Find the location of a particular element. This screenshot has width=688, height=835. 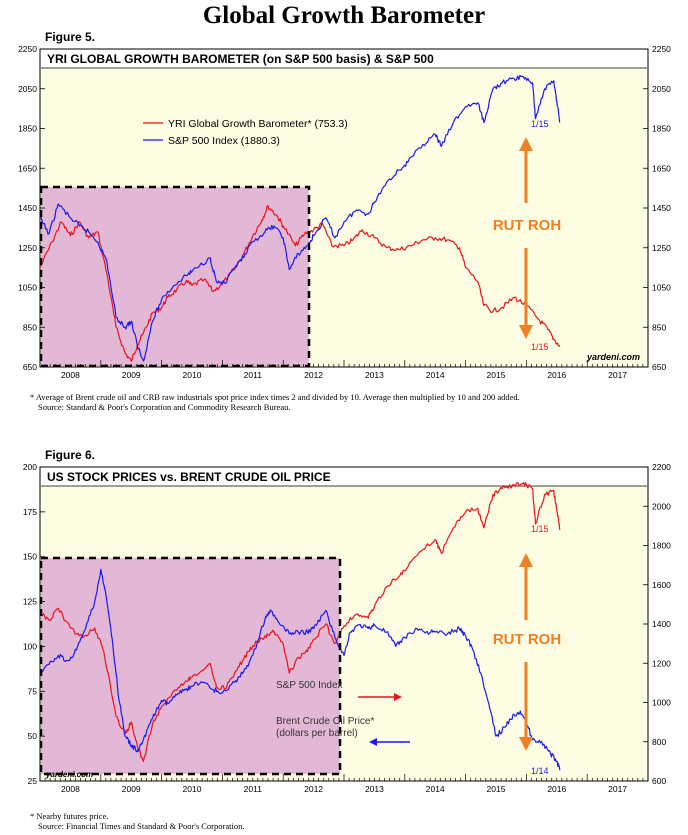

figure-6-title-bar is located at coordinates (344, 477).